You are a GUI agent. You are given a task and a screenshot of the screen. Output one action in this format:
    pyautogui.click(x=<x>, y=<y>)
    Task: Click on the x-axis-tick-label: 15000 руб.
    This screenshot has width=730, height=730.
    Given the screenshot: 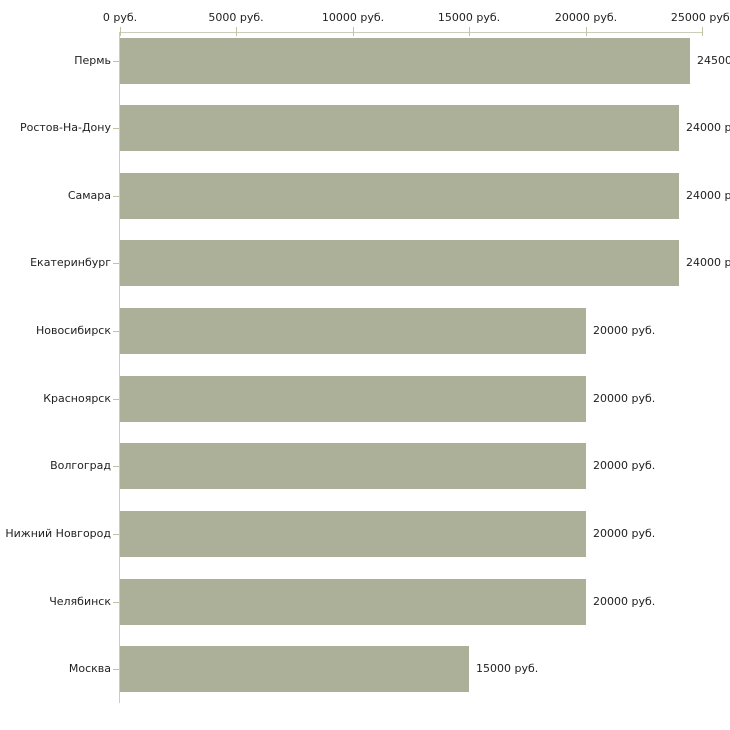 What is the action you would take?
    pyautogui.click(x=469, y=17)
    